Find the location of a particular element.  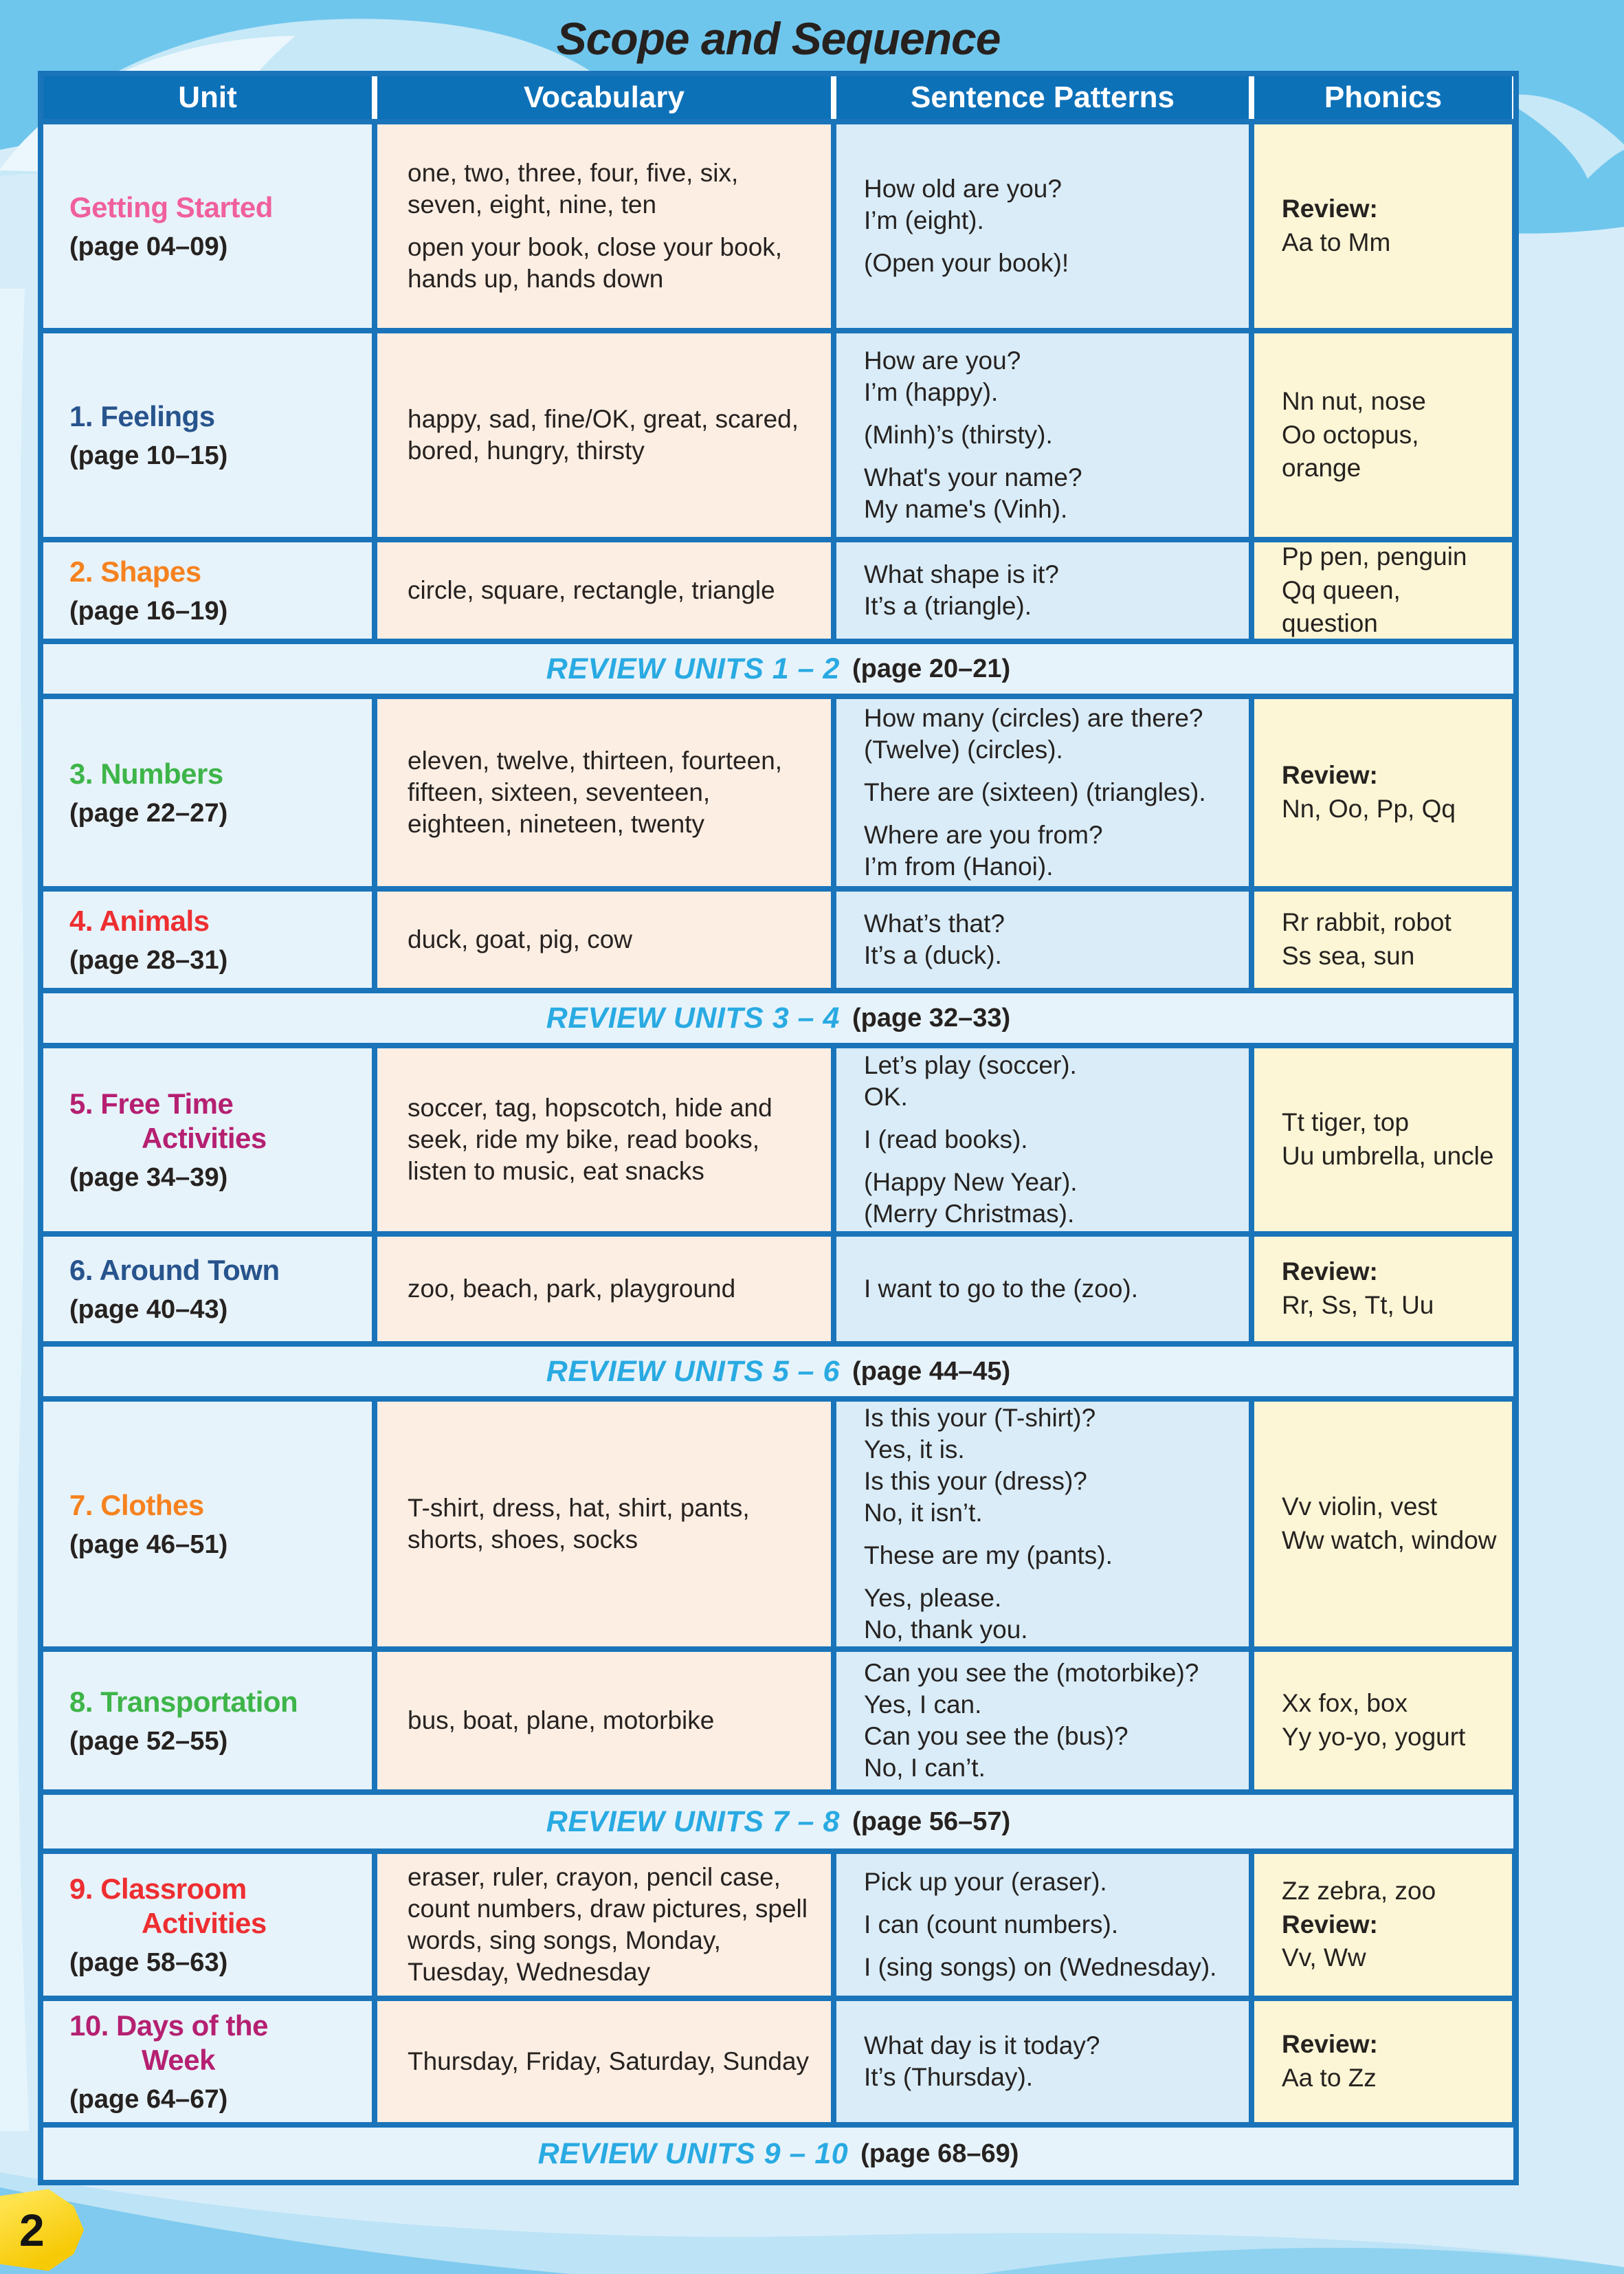

review-page-range: (page 44–45) is located at coordinates (931, 1371).